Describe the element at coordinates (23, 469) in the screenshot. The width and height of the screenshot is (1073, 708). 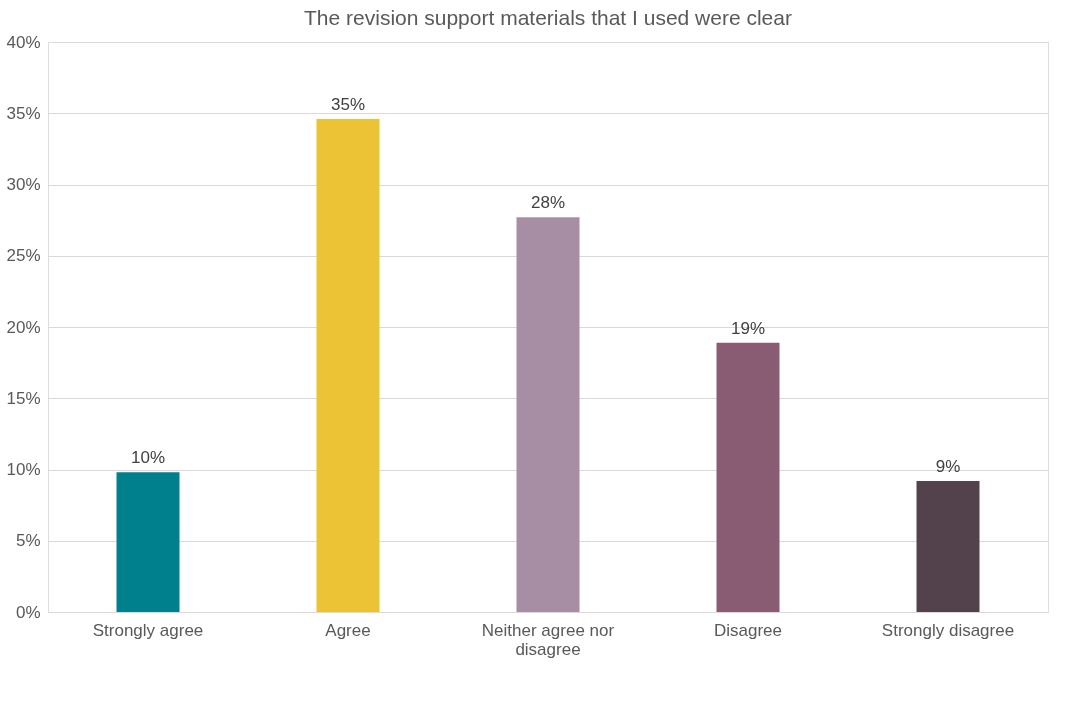
I see `y-tick-label: 10%` at that location.